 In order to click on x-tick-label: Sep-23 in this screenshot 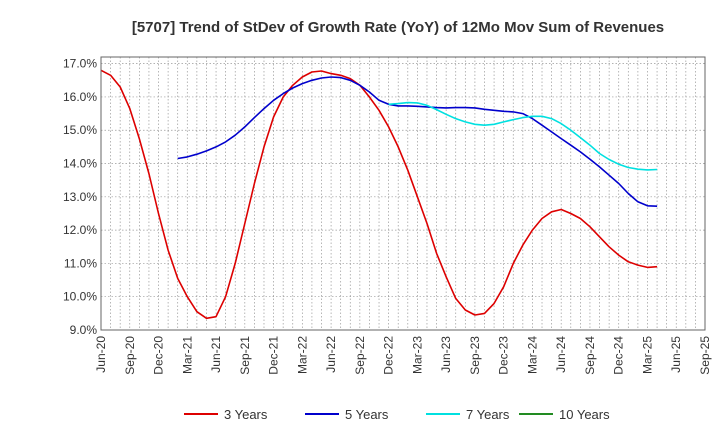, I will do `click(475, 355)`.